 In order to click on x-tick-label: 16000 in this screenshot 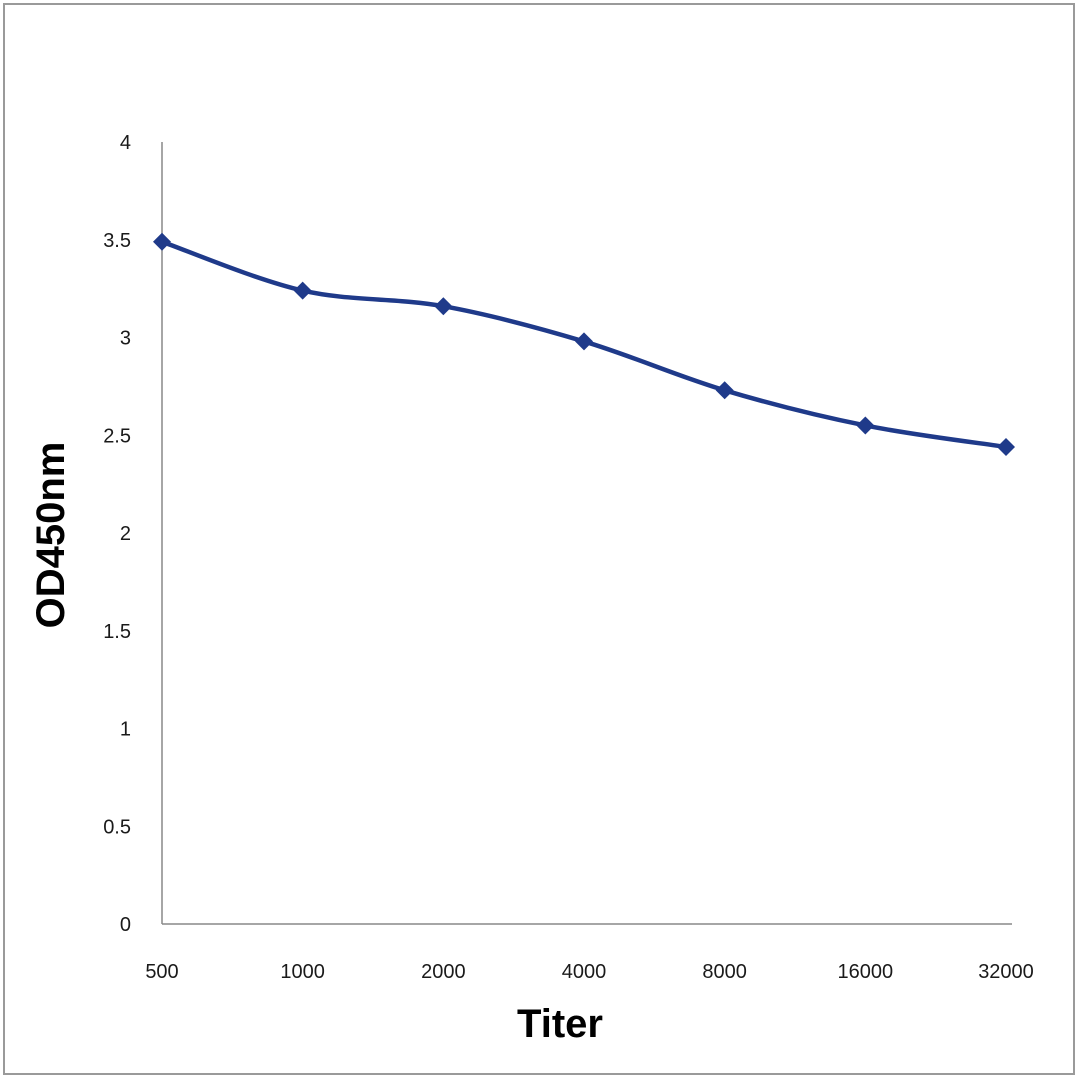, I will do `click(866, 972)`.